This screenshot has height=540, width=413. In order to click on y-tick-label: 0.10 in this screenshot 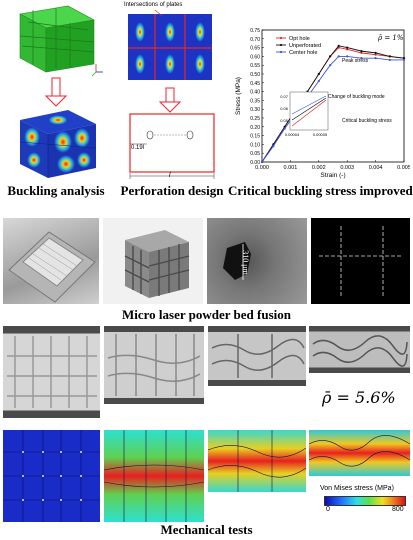, I will do `click(255, 145)`.